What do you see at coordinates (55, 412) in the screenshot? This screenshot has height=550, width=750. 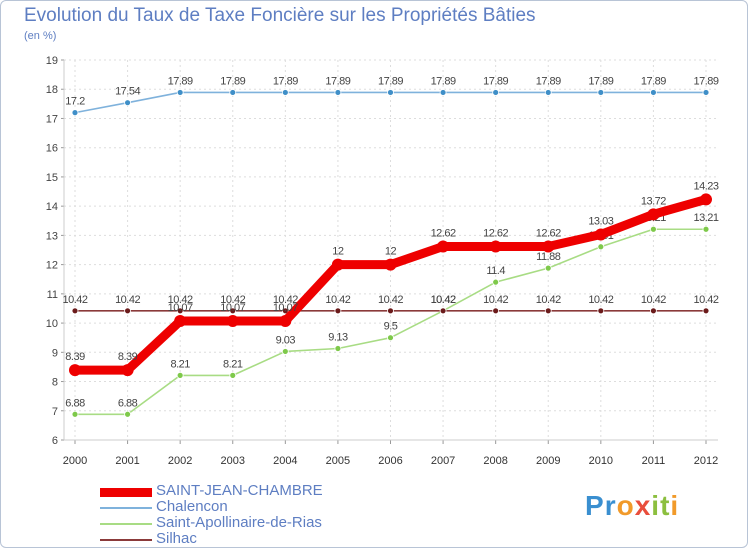 I see `y-tick-label: 7` at bounding box center [55, 412].